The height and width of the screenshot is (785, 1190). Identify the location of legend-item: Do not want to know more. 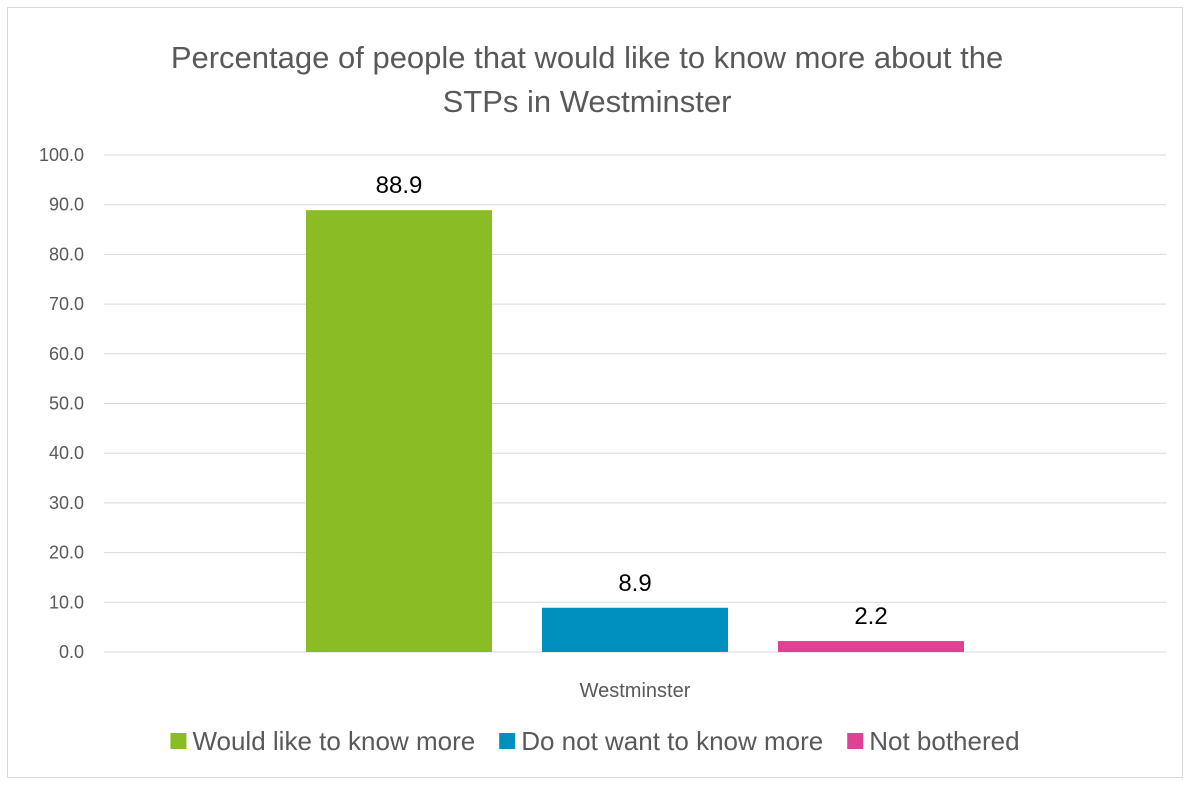
(661, 741).